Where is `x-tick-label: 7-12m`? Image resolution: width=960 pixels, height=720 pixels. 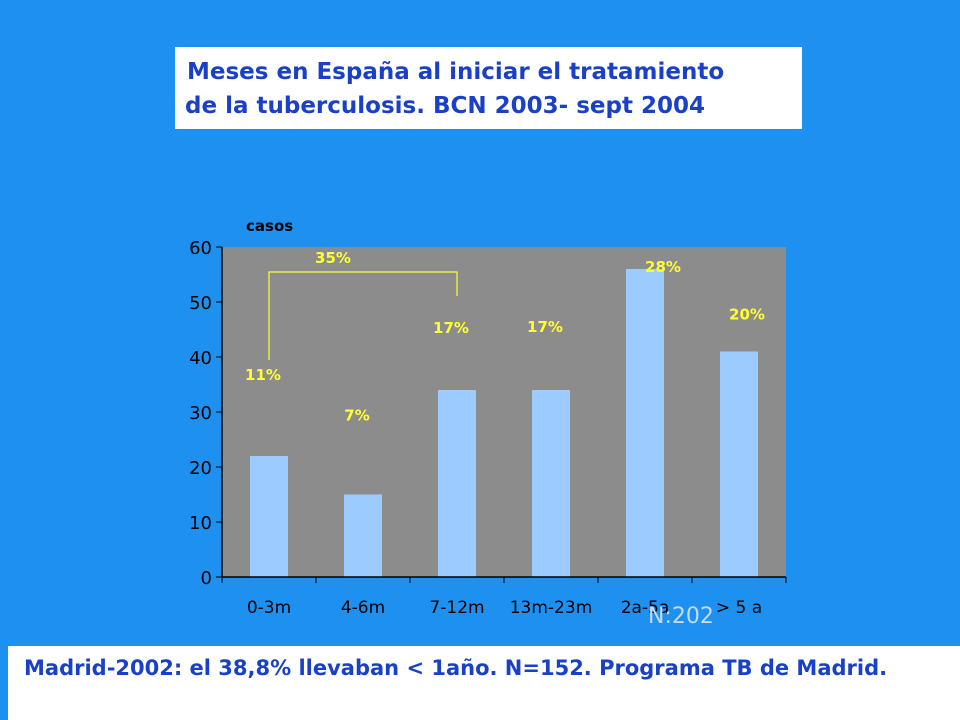 x-tick-label: 7-12m is located at coordinates (456, 608).